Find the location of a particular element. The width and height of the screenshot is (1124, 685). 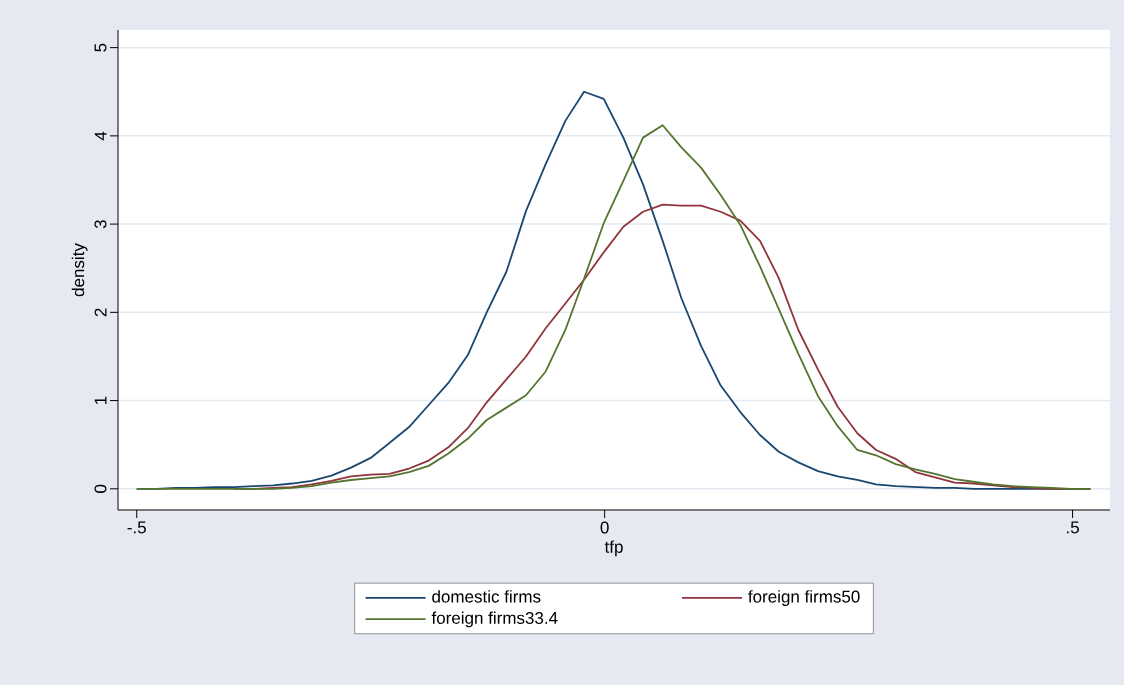

x-tick-label: 0 is located at coordinates (604, 527).